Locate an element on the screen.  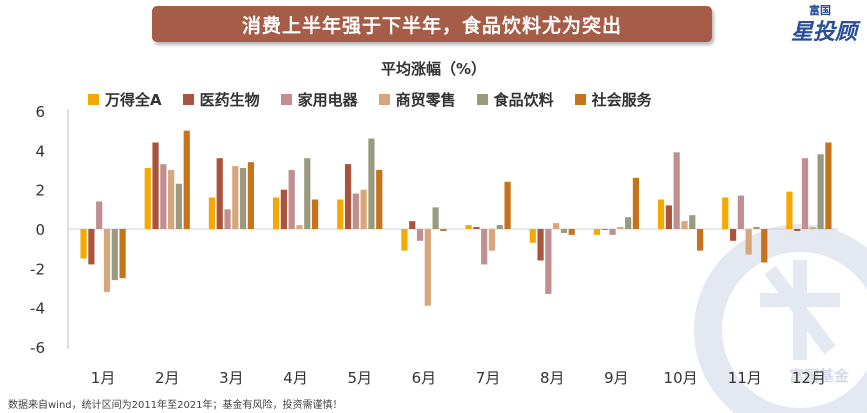
x-tick-label: 9月 is located at coordinates (616, 378).